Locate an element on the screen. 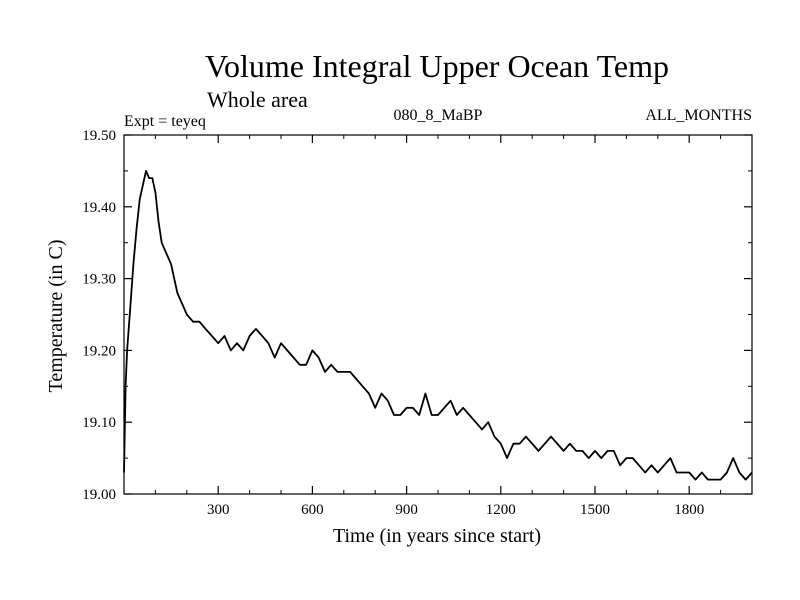  y-tick-label: 19.30 is located at coordinates (99, 280).